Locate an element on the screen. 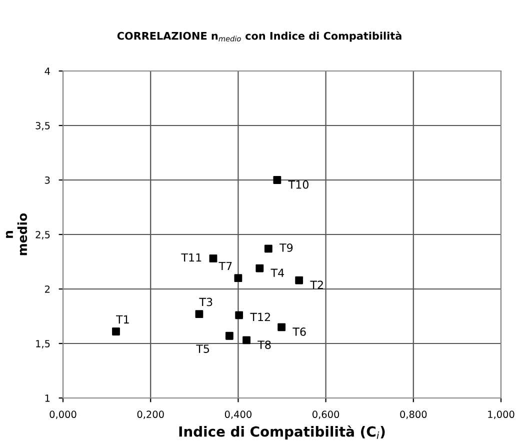 Image resolution: width=519 pixels, height=447 pixels. y-axis-title: n medio is located at coordinates (17, 234).